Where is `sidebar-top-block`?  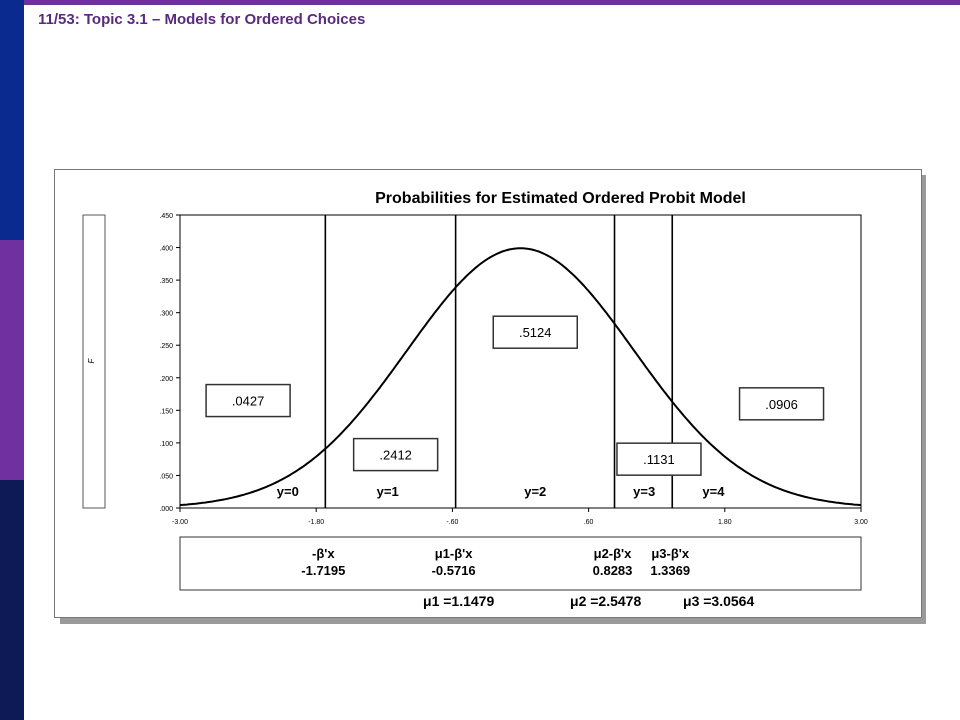 sidebar-top-block is located at coordinates (12, 120).